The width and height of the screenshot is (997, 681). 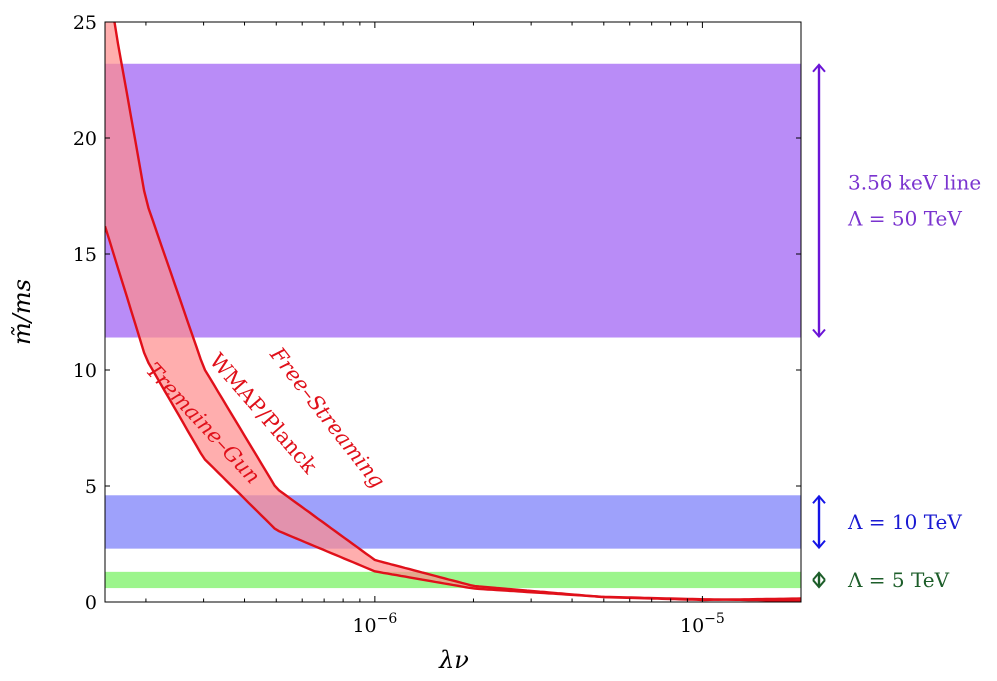 What do you see at coordinates (91, 603) in the screenshot?
I see `y-tick-label: 0` at bounding box center [91, 603].